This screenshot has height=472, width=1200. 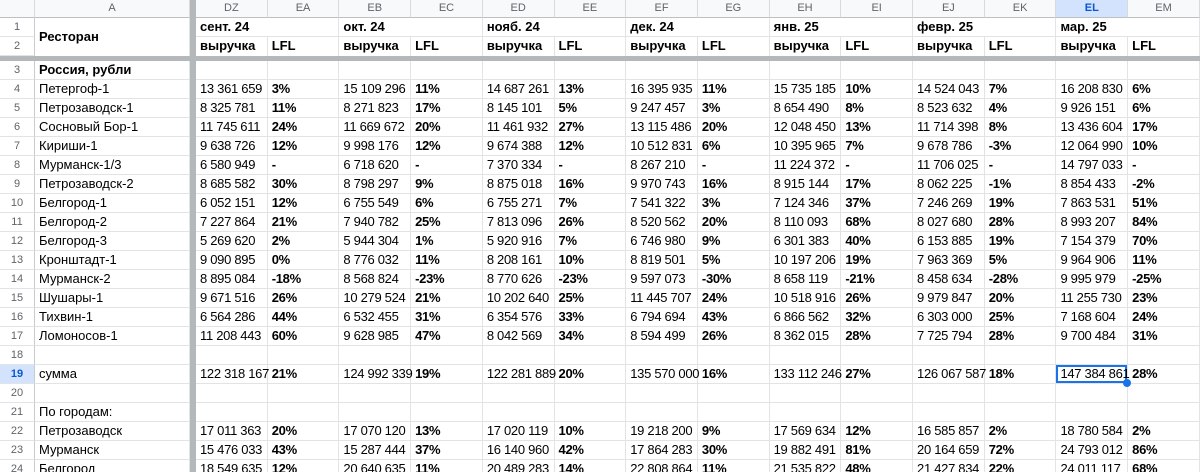 What do you see at coordinates (949, 450) in the screenshot?
I see `cell-ej23: 20 164 659` at bounding box center [949, 450].